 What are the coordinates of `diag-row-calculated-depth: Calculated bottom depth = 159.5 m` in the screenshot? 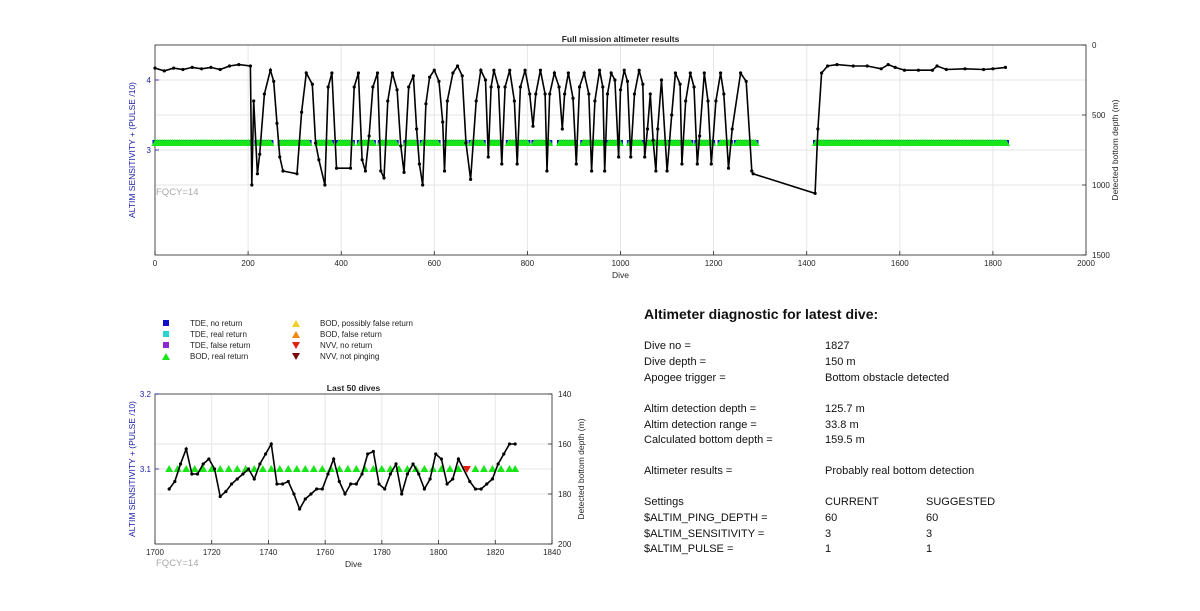 It's located at (914, 442).